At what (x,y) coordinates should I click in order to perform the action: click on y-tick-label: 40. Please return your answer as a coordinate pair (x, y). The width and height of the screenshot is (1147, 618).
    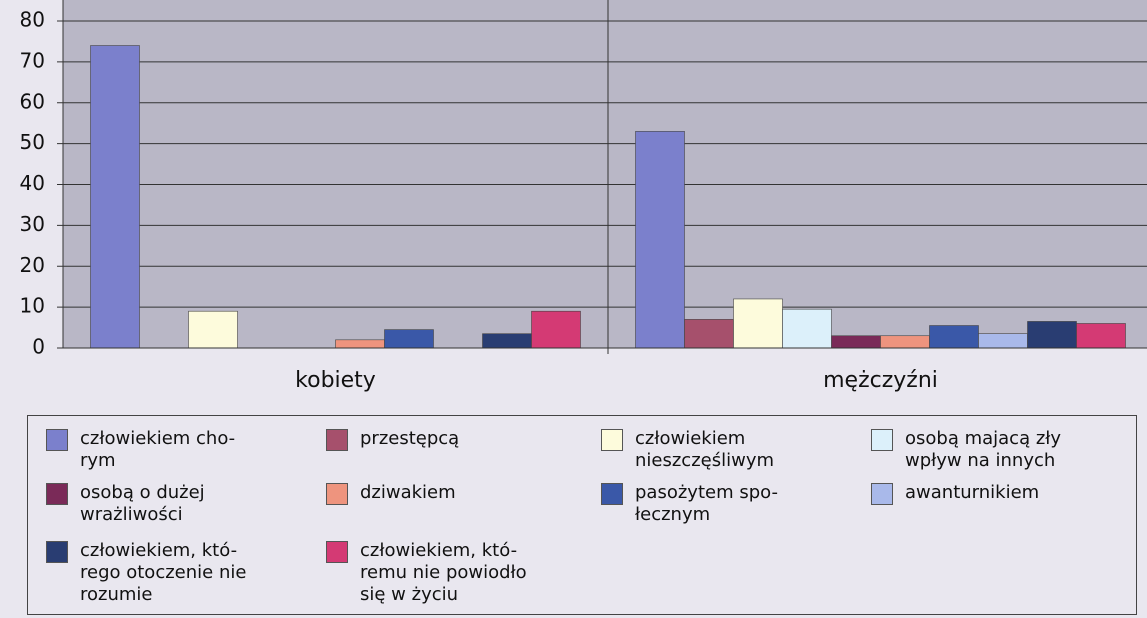
    Looking at the image, I should click on (32, 183).